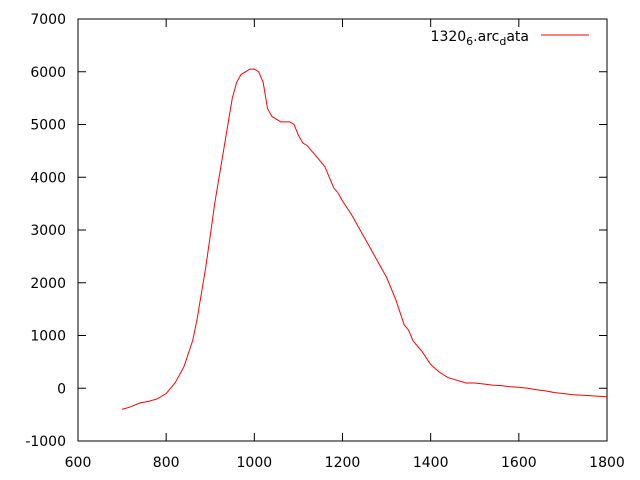 The height and width of the screenshot is (480, 640). What do you see at coordinates (502, 41) in the screenshot?
I see `legend-label-sub-2: d` at bounding box center [502, 41].